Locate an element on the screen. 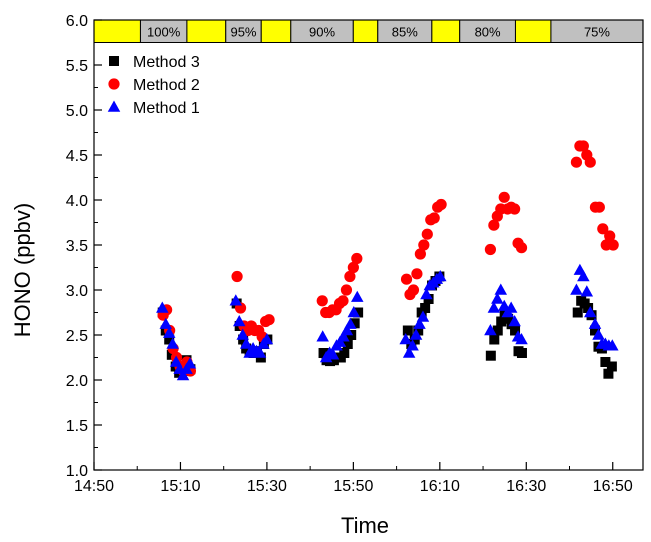  x-tick-label: 15:30 is located at coordinates (267, 486).